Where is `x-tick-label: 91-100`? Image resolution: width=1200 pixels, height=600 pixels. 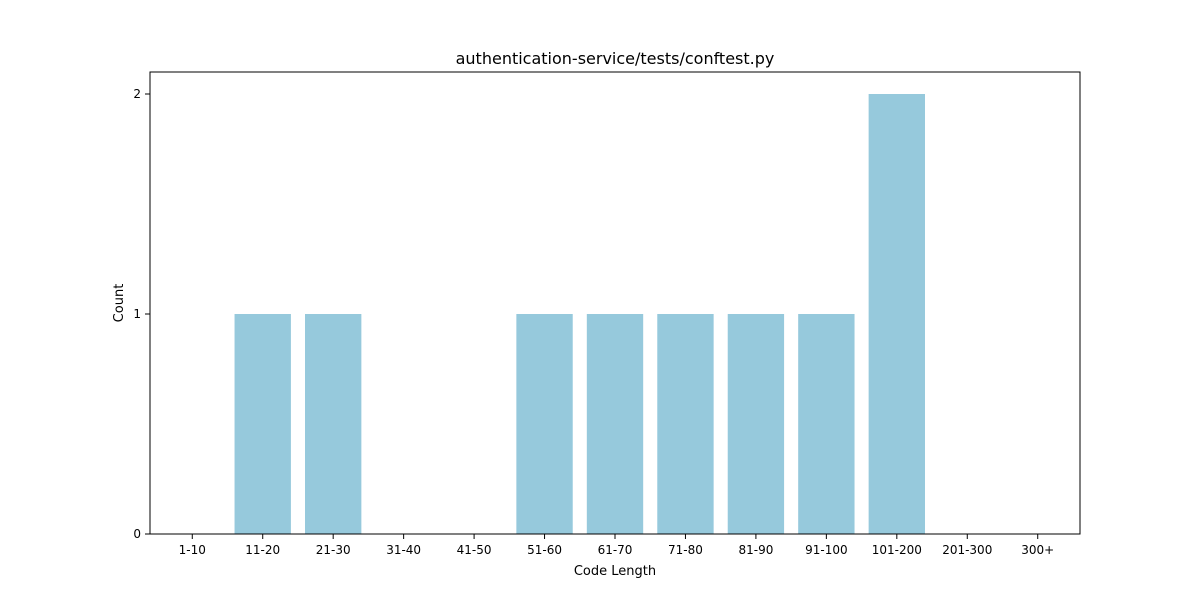 x-tick-label: 91-100 is located at coordinates (826, 550).